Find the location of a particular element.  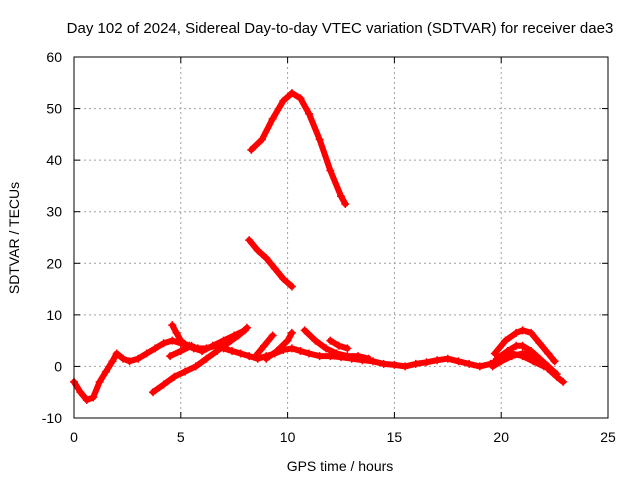

y-tick-label: 0 is located at coordinates (58, 366).